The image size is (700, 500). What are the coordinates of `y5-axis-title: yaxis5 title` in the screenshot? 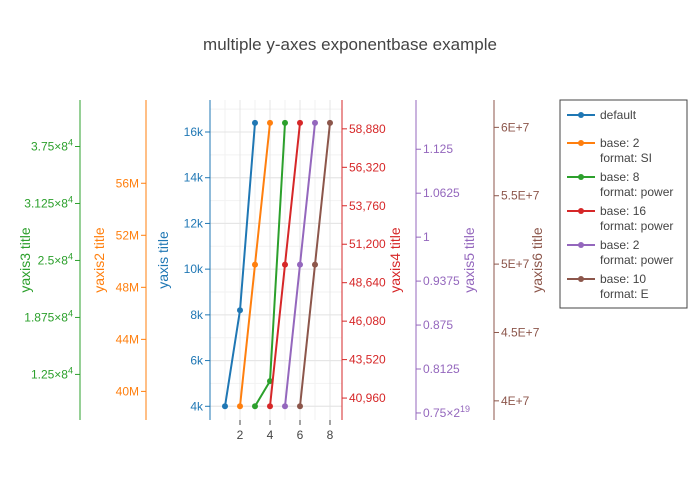 It's located at (469, 260).